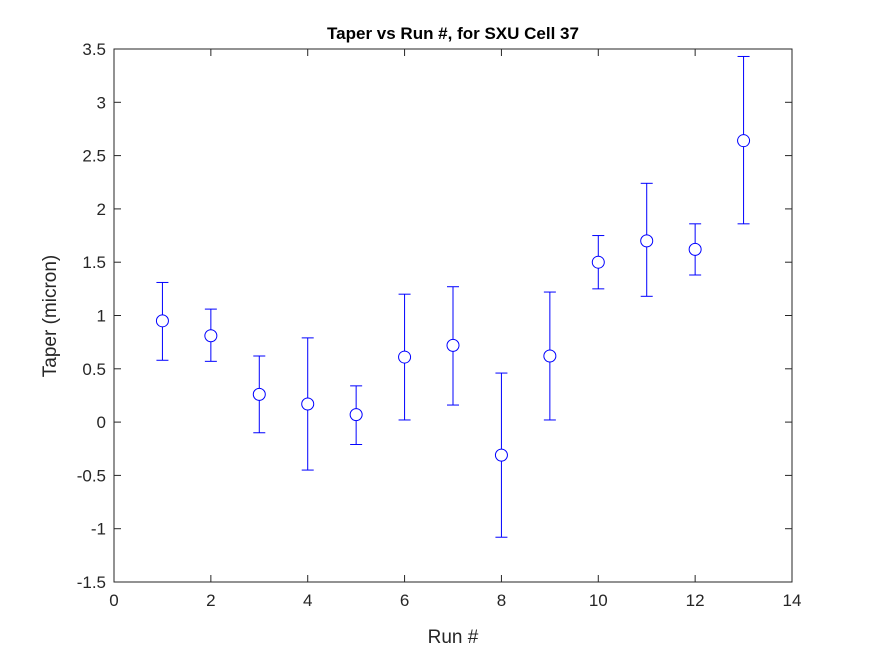 The height and width of the screenshot is (661, 875). Describe the element at coordinates (404, 600) in the screenshot. I see `x-tick-label: 6` at that location.